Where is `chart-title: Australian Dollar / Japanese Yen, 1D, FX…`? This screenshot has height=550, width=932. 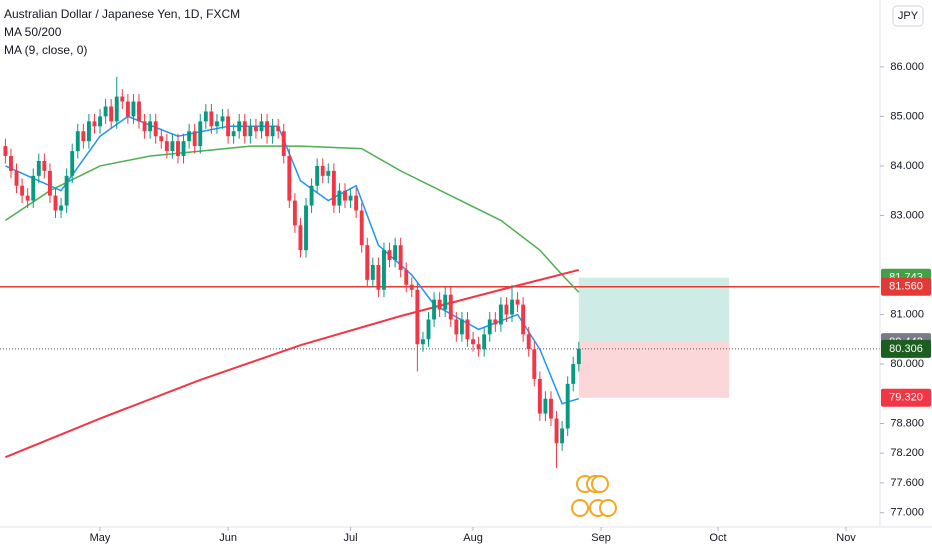
chart-title: Australian Dollar / Japanese Yen, 1D, FX… is located at coordinates (122, 14).